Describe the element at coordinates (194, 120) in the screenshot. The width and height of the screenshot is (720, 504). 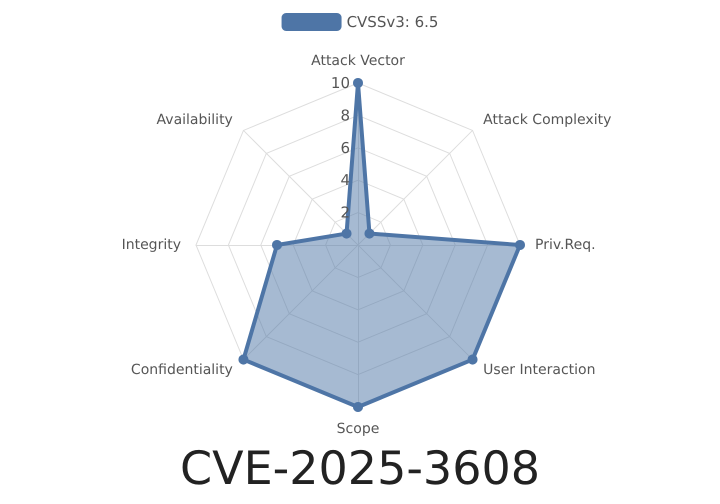
I see `spoke-label: Availability` at that location.